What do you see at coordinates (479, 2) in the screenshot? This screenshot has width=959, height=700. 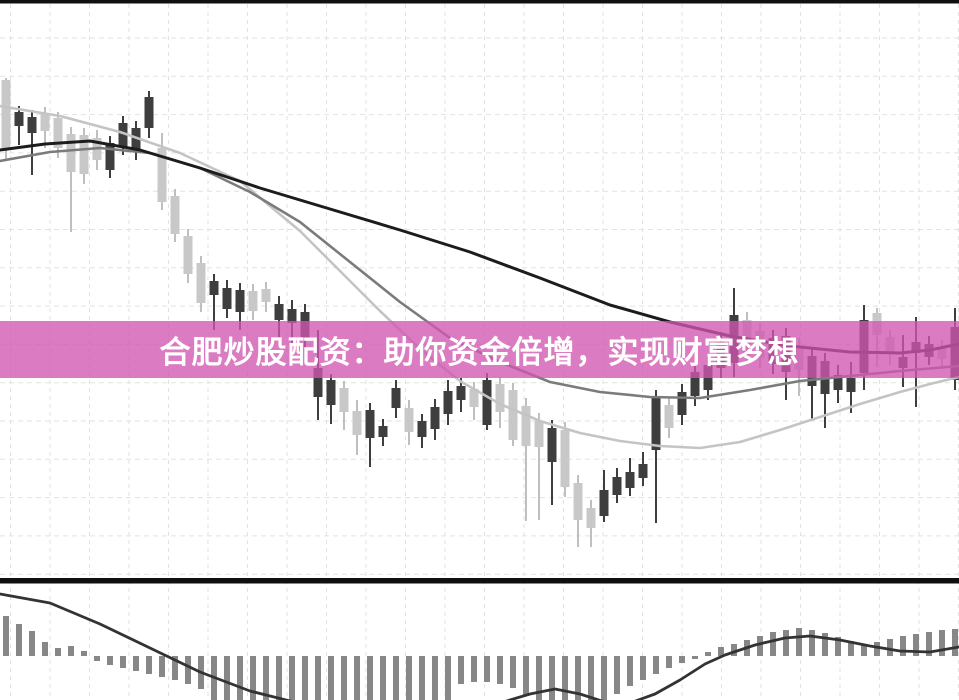 I see `top-border` at bounding box center [479, 2].